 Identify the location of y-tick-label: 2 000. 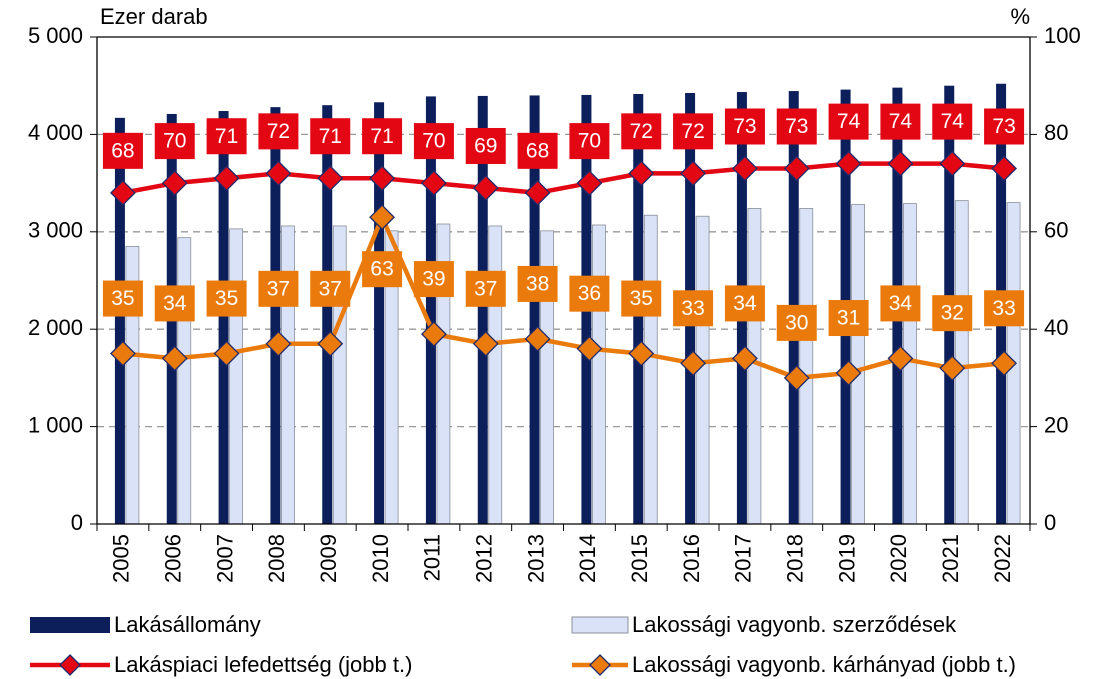
(55, 327).